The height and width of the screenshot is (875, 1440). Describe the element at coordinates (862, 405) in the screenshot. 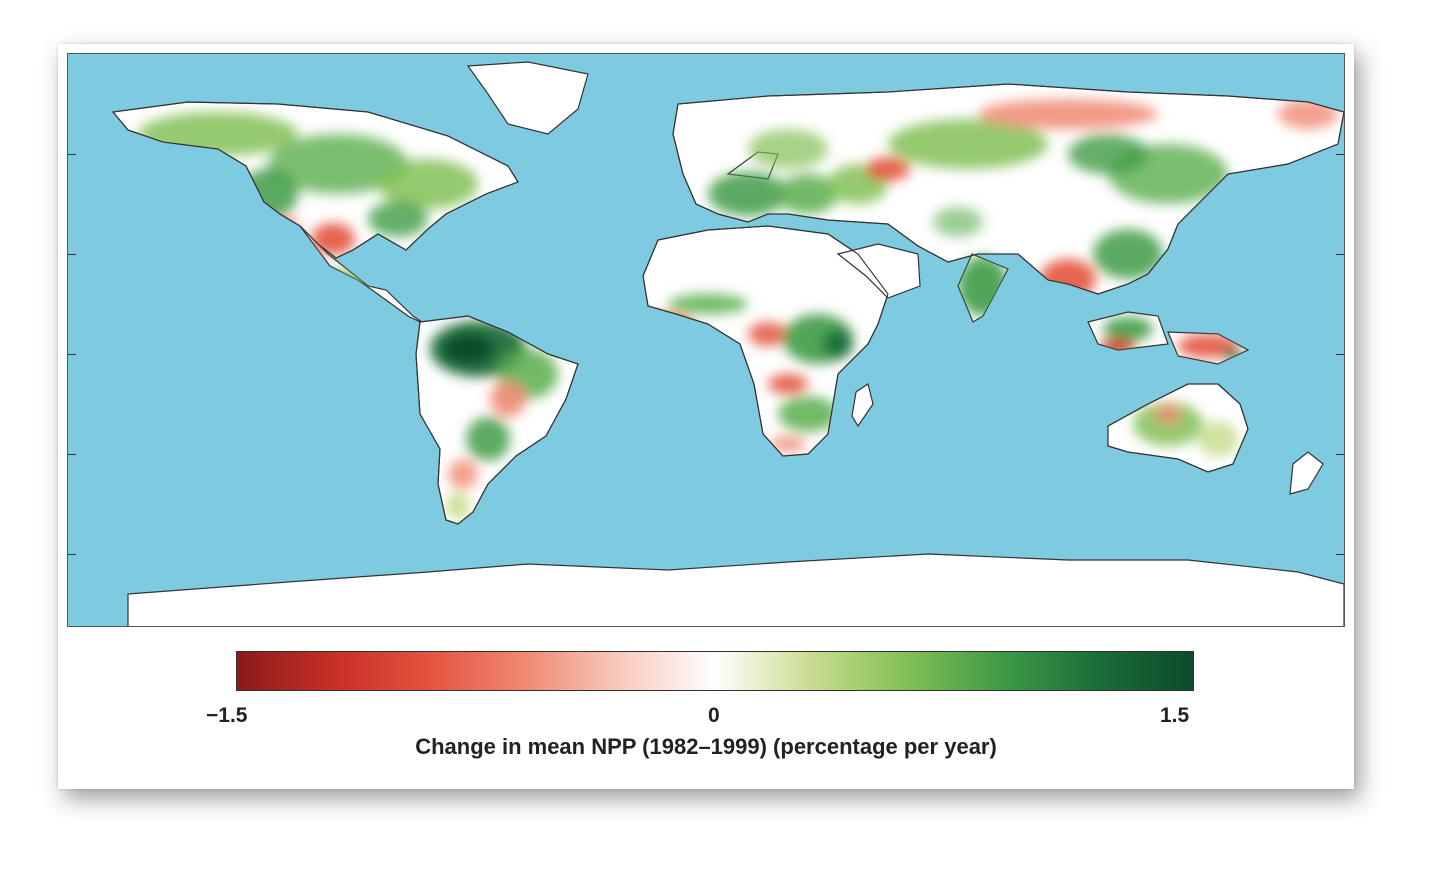

I see `madagascar` at that location.